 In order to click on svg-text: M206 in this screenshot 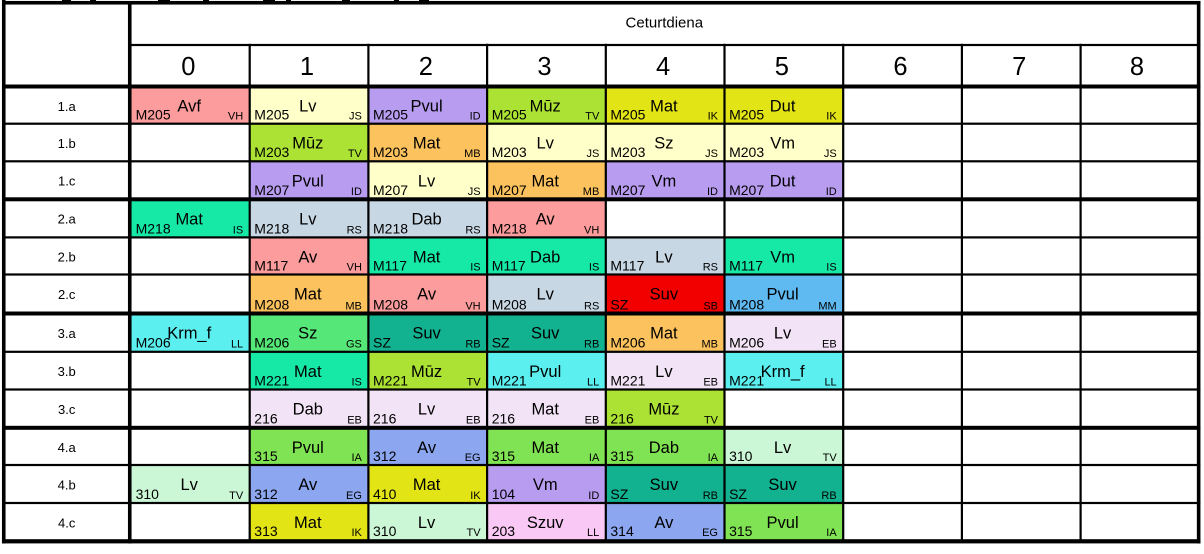, I will do `click(746, 343)`.